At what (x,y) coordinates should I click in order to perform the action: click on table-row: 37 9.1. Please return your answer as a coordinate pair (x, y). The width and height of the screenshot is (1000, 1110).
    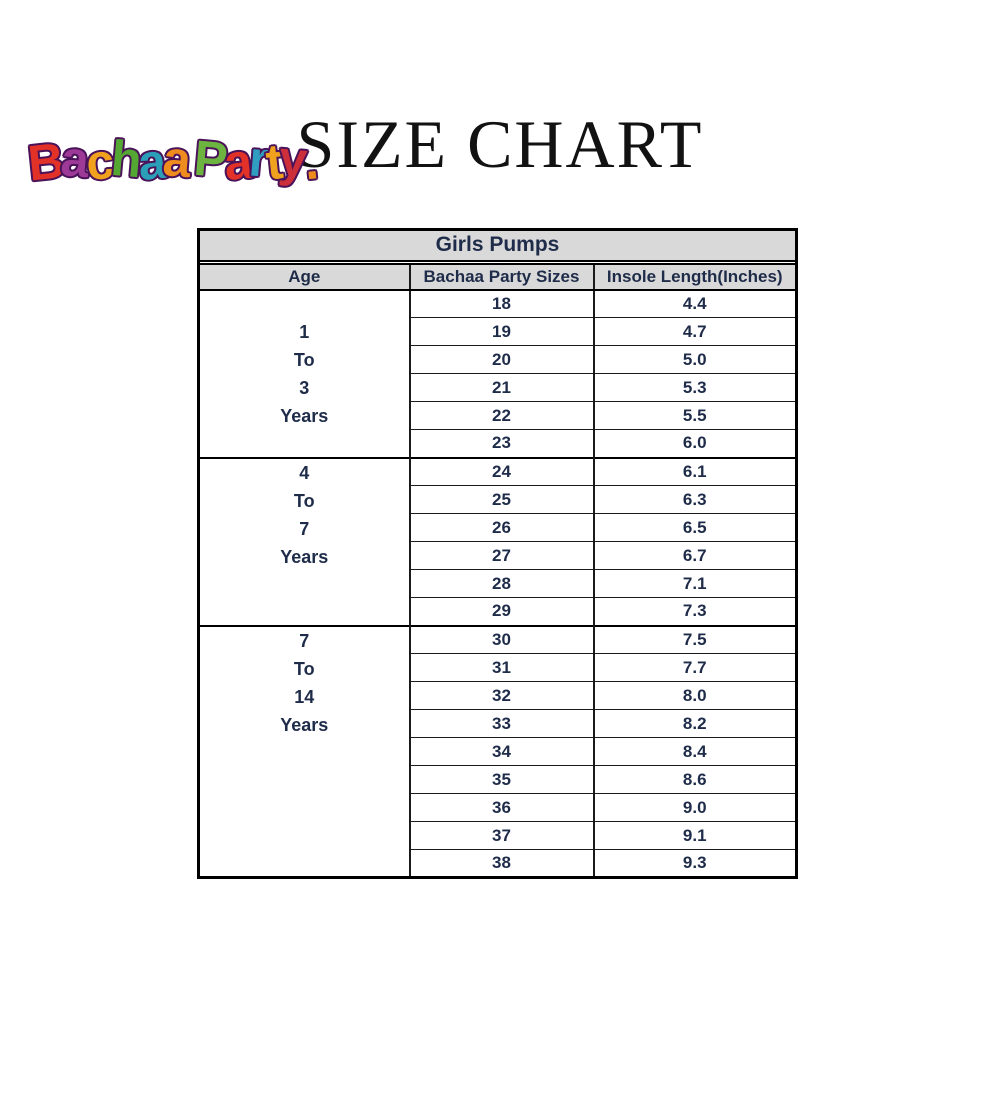
    Looking at the image, I should click on (498, 835).